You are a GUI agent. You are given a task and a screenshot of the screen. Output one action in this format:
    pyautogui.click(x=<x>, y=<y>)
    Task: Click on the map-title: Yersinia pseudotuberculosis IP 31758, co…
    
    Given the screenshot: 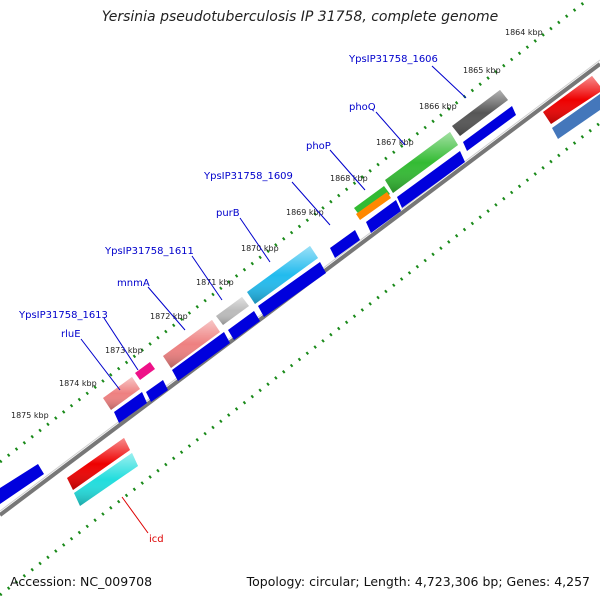 What is the action you would take?
    pyautogui.click(x=300, y=17)
    